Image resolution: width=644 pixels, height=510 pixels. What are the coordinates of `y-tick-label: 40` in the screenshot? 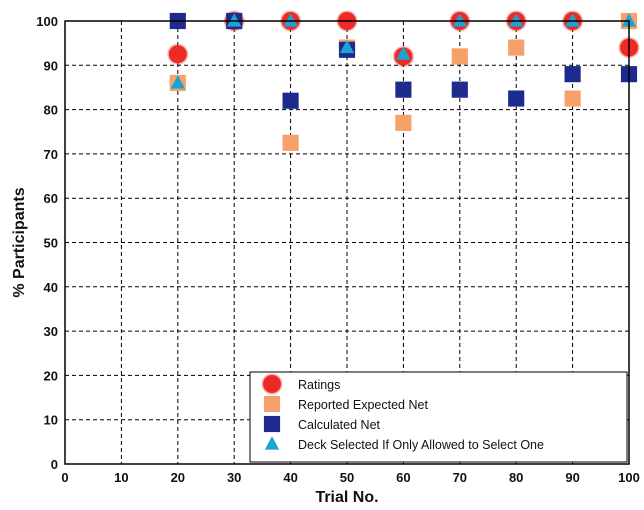 It's located at (51, 287).